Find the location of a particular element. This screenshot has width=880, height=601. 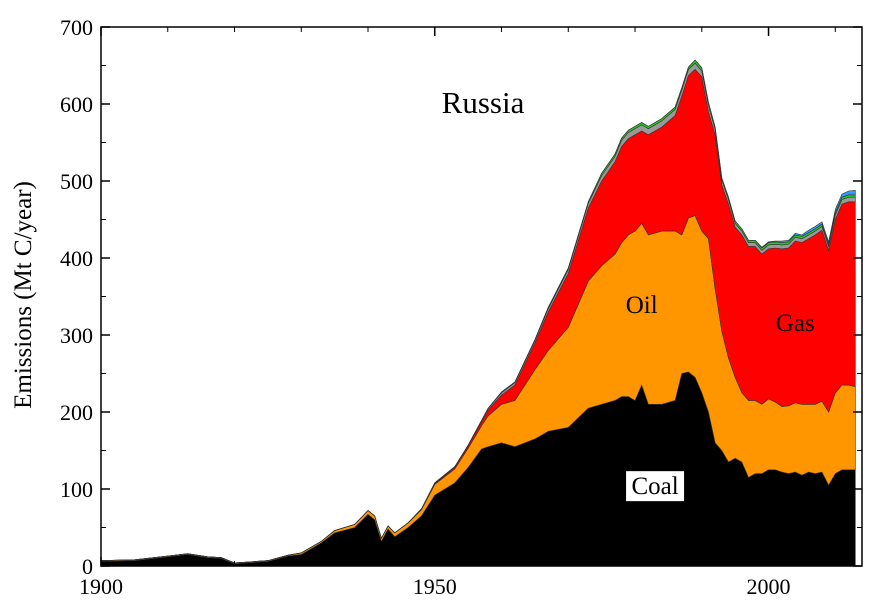

y-tick-label-200: 200 is located at coordinates (76, 412).